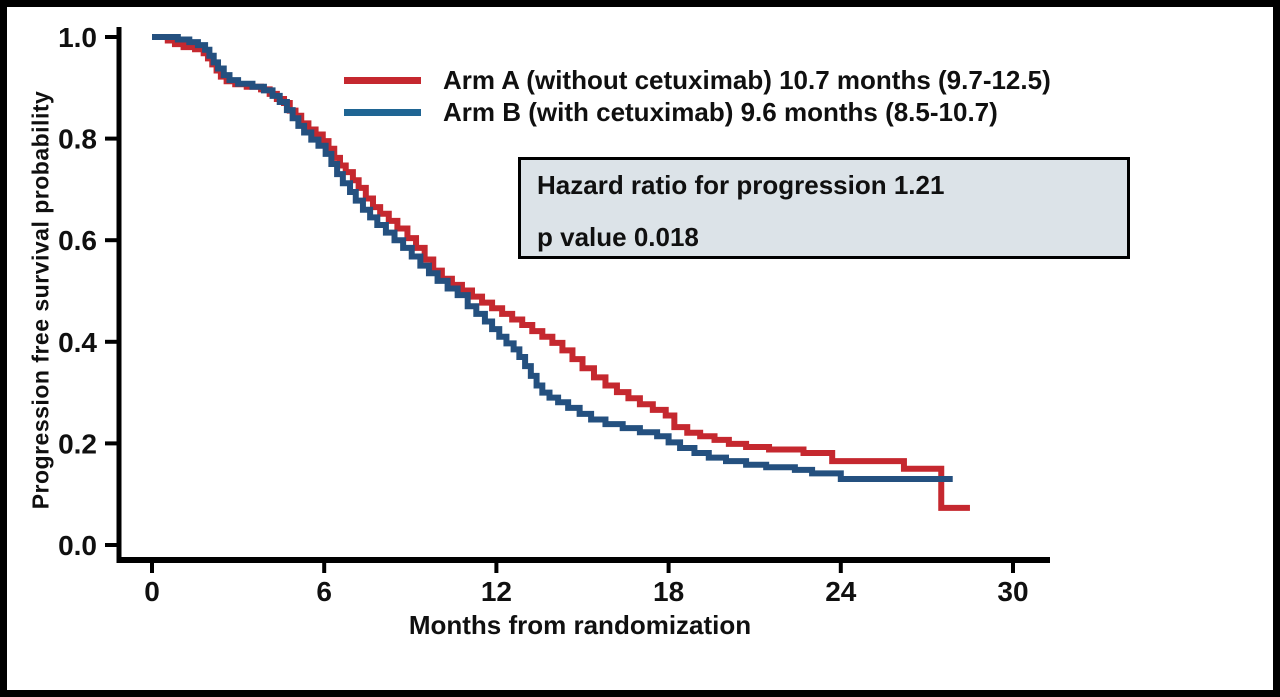  I want to click on y-axis-title: Progression free survival probability, so click(40, 300).